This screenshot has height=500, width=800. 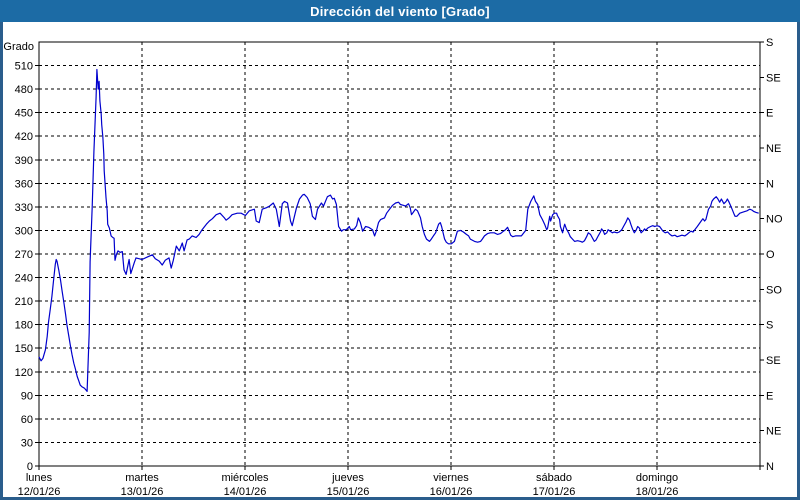 What do you see at coordinates (774, 220) in the screenshot?
I see `compass-tick-label: NO` at bounding box center [774, 220].